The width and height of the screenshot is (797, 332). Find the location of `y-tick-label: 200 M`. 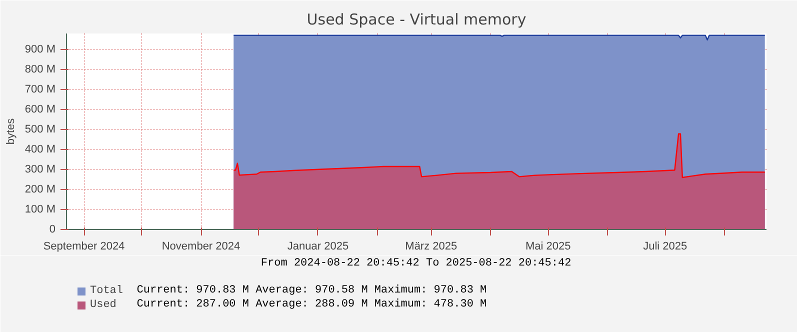

y-tick-label: 200 M is located at coordinates (40, 190).